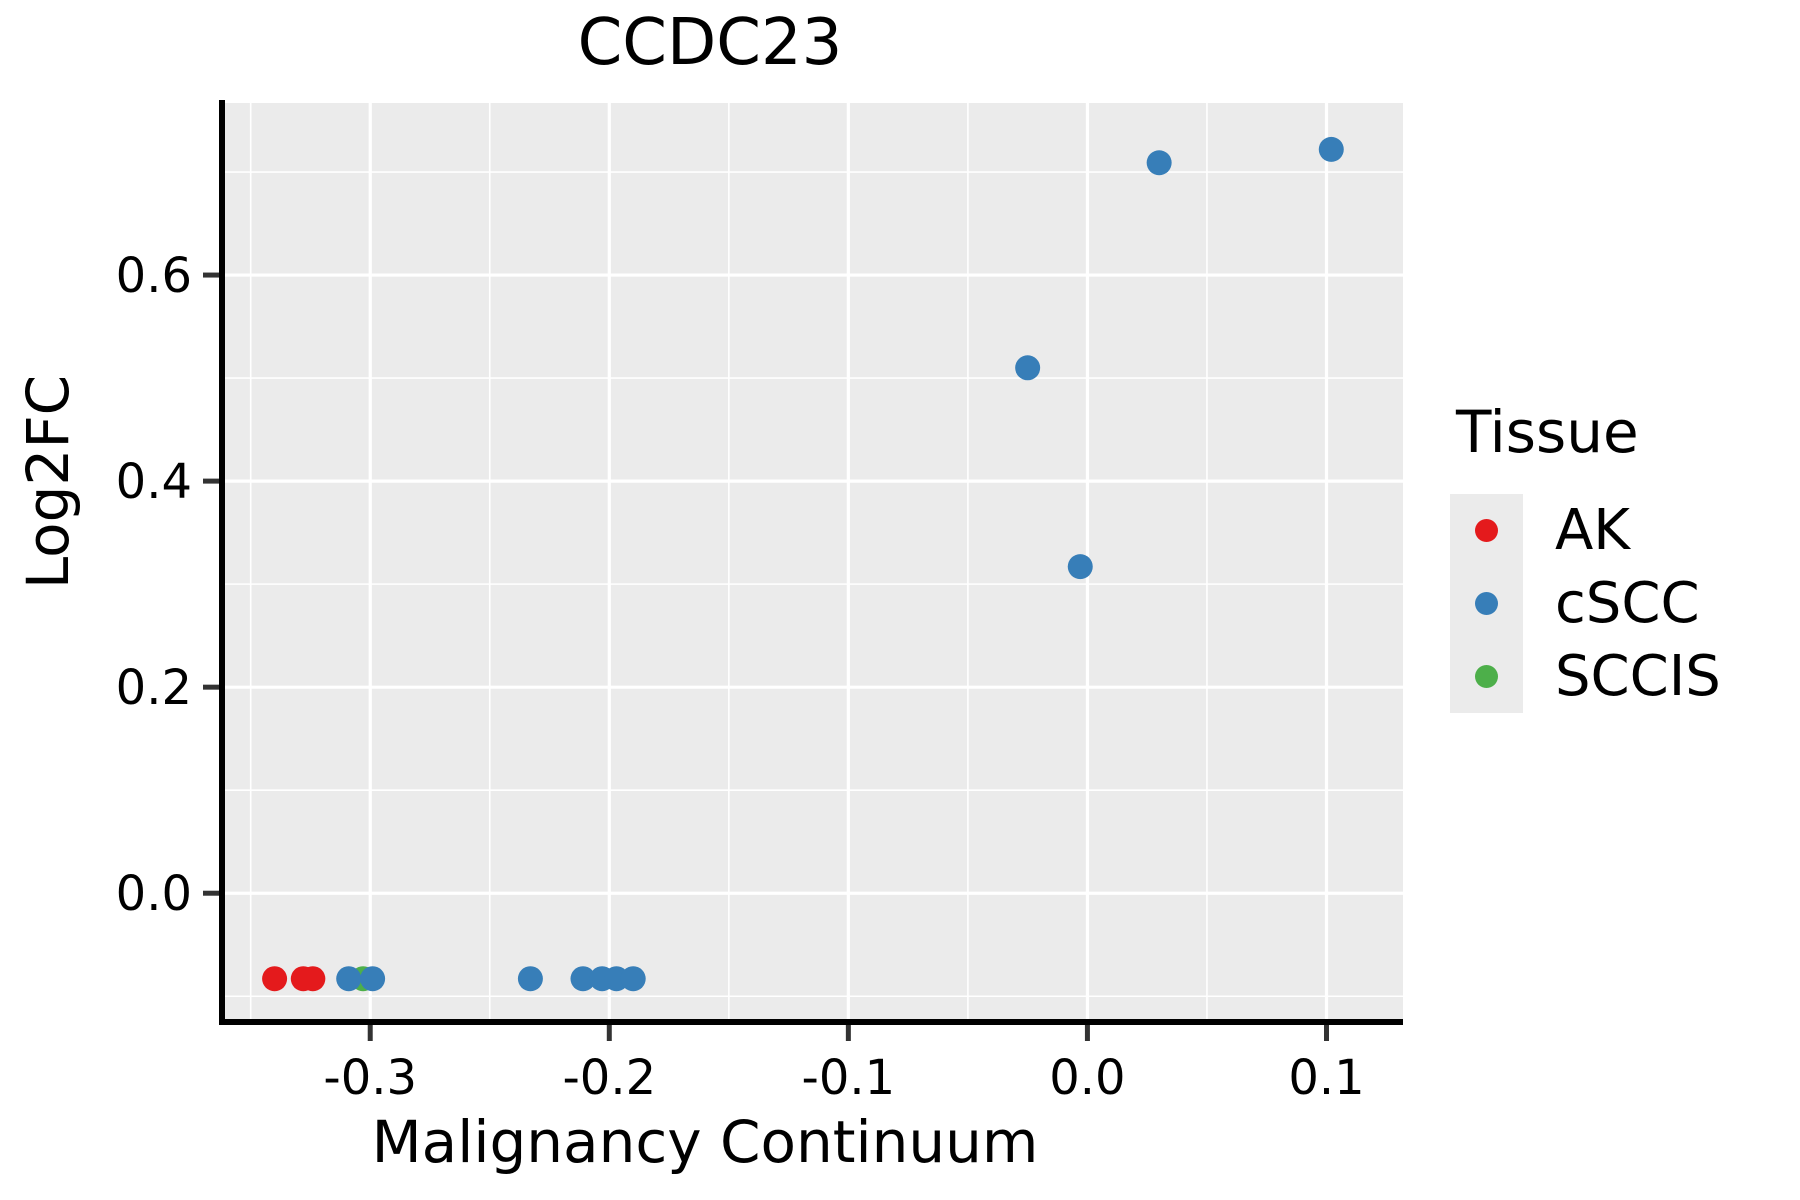  Describe the element at coordinates (154, 894) in the screenshot. I see `y-tick-label: 0.0` at that location.